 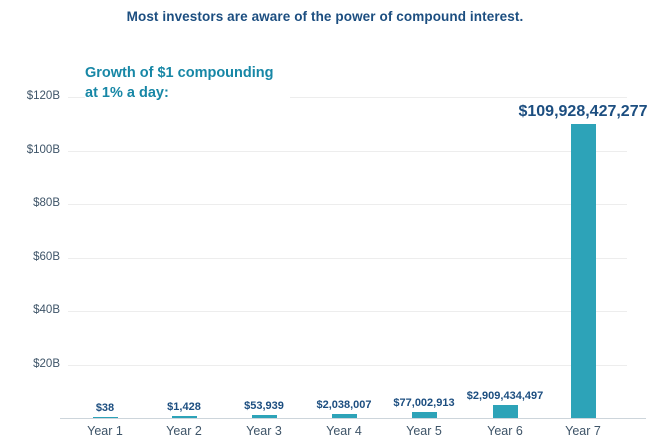 I want to click on value-label: $2,909,434,497, so click(x=505, y=396).